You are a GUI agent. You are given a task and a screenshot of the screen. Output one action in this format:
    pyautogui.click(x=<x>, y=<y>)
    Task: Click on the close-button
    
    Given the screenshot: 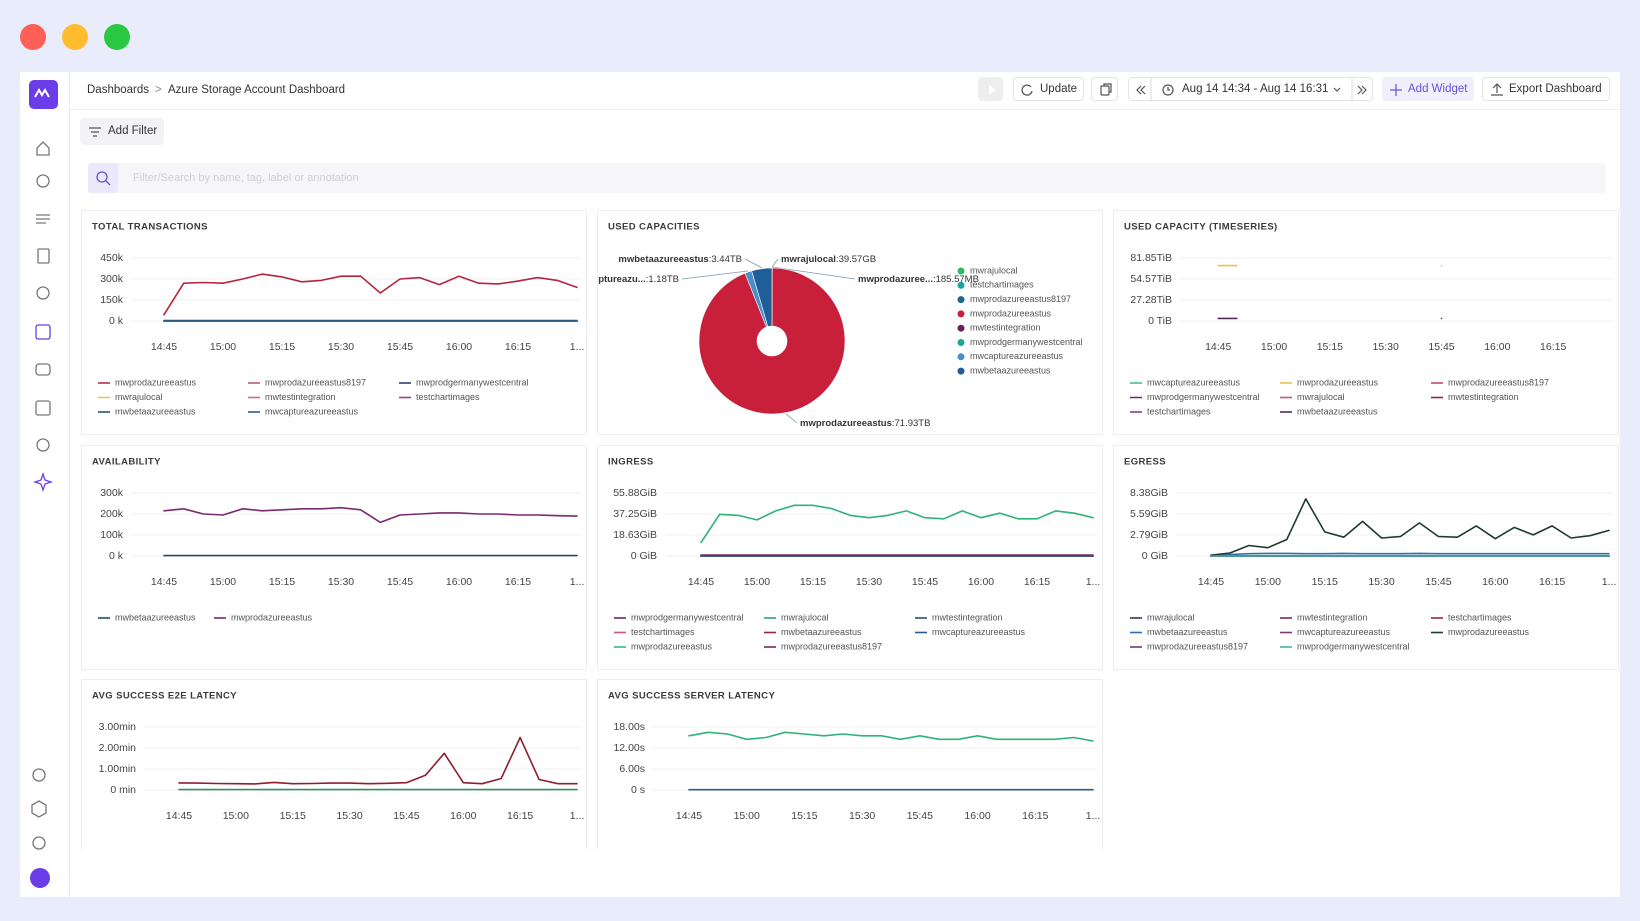 What is the action you would take?
    pyautogui.click(x=33, y=37)
    